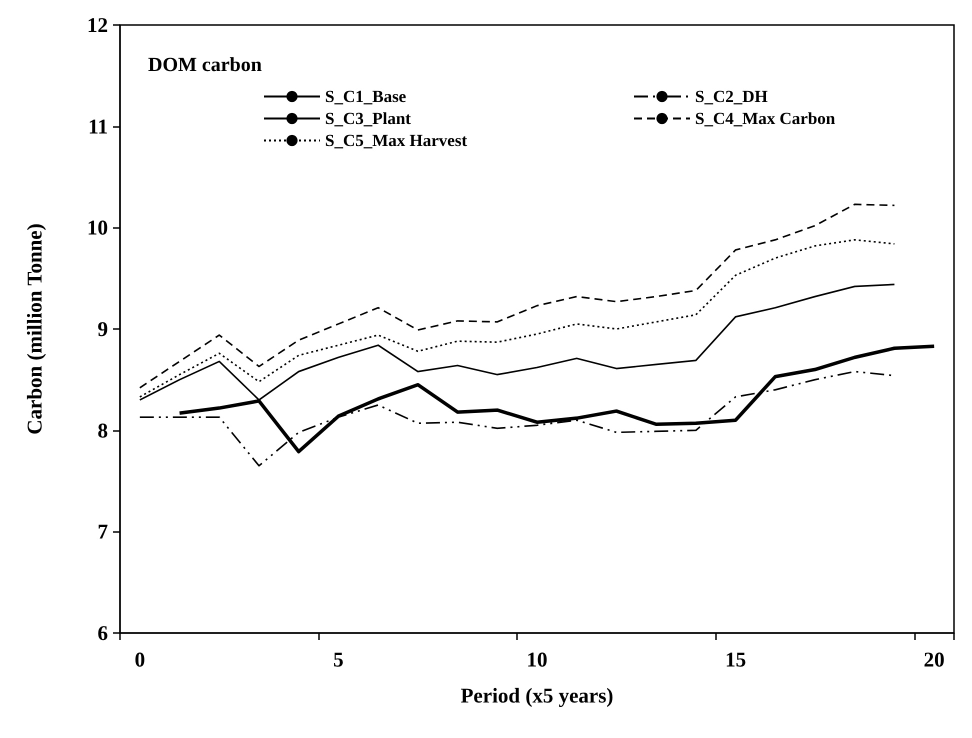 This screenshot has width=972, height=738. What do you see at coordinates (103, 329) in the screenshot?
I see `y-tick-label: 9` at bounding box center [103, 329].